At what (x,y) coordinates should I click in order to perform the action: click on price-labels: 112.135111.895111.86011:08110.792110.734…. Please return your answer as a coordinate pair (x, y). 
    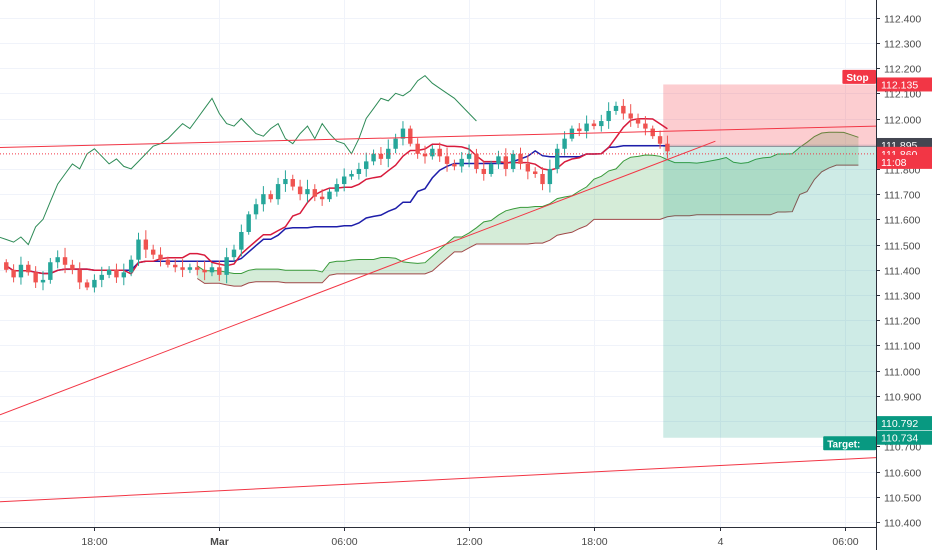
    Looking at the image, I should click on (877, 260).